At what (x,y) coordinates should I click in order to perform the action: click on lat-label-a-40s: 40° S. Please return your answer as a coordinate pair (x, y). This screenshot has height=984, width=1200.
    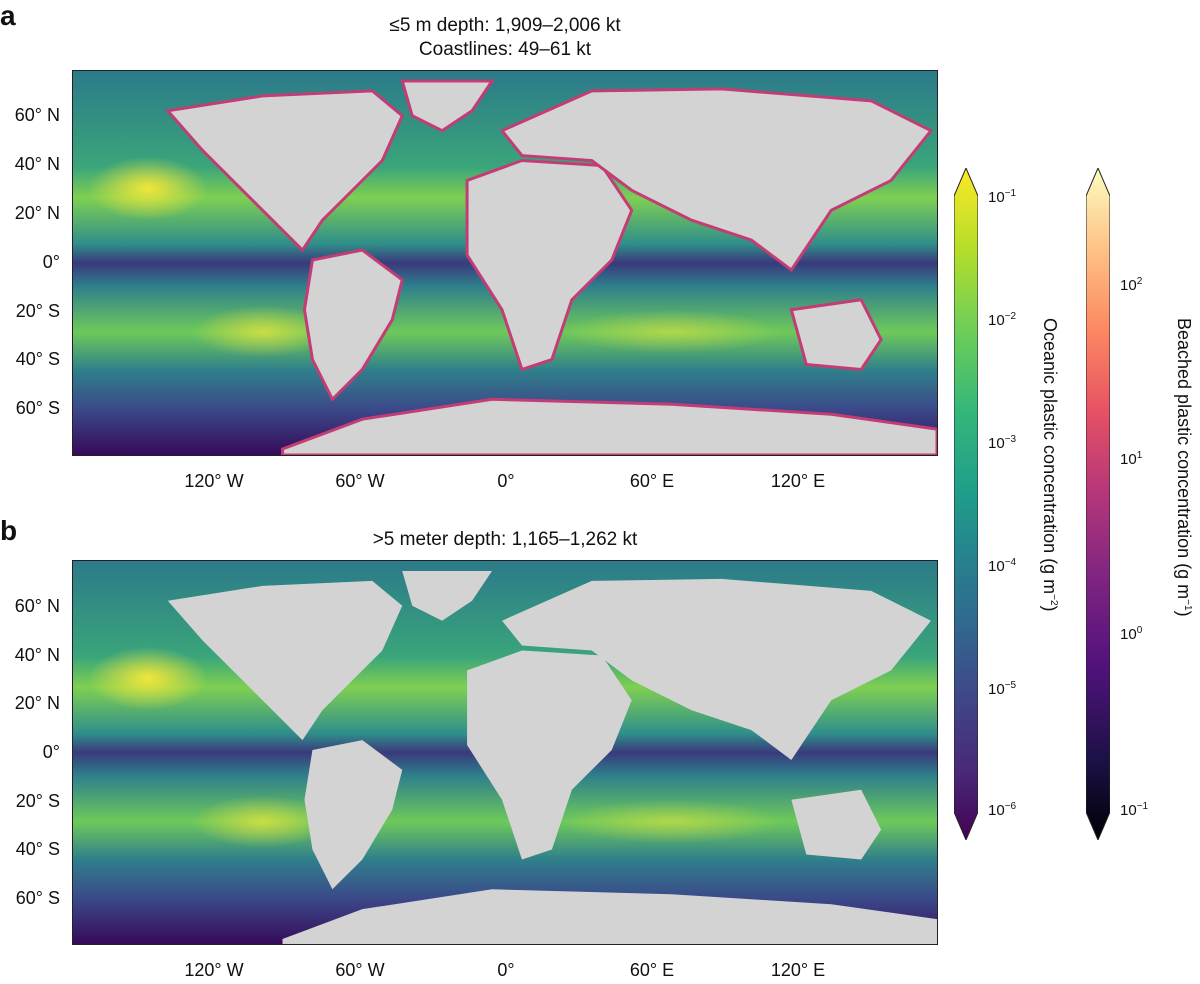
    Looking at the image, I should click on (37, 359).